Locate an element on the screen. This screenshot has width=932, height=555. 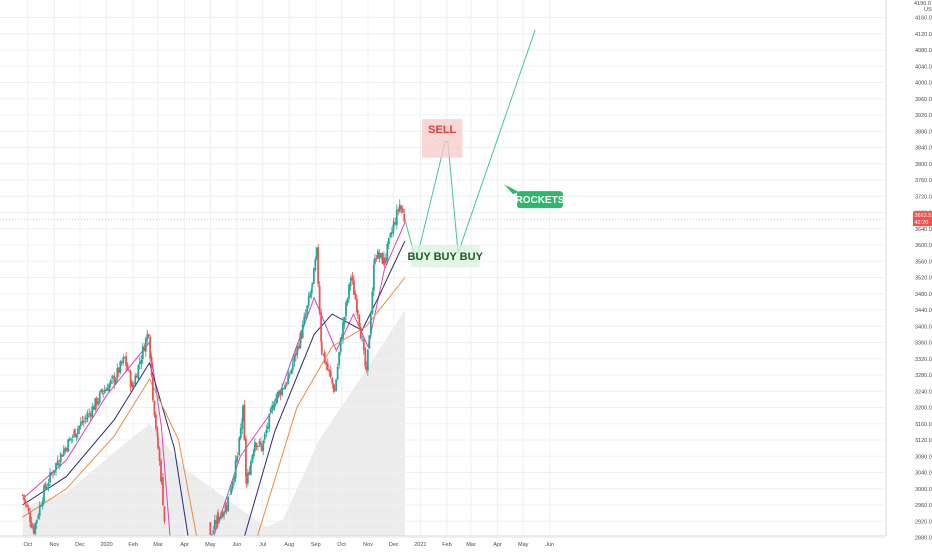
time-tick-label: Nov is located at coordinates (54, 545).